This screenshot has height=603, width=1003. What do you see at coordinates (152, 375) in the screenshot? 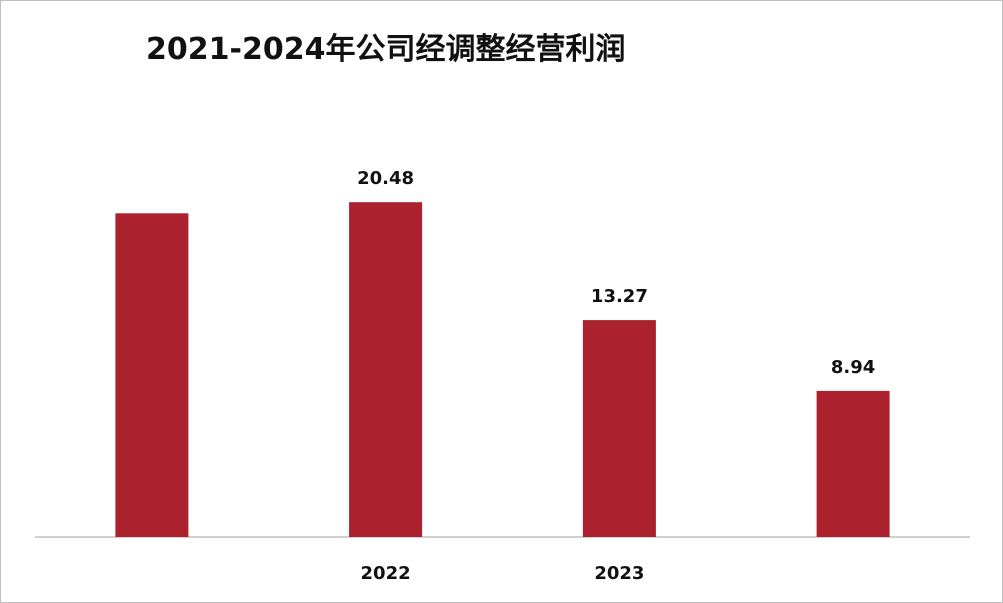
I see `bar-2021` at bounding box center [152, 375].